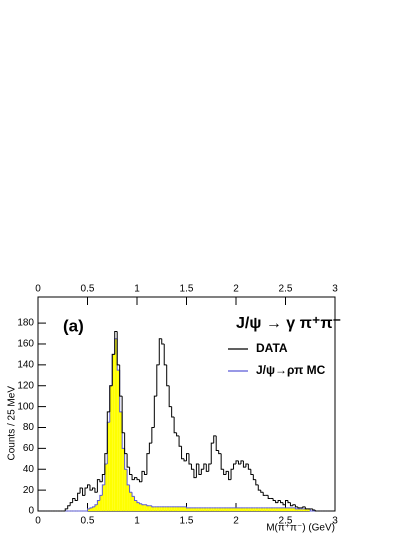 Image resolution: width=415 pixels, height=537 pixels. Describe the element at coordinates (29, 469) in the screenshot. I see `y-tick-label: 40` at that location.